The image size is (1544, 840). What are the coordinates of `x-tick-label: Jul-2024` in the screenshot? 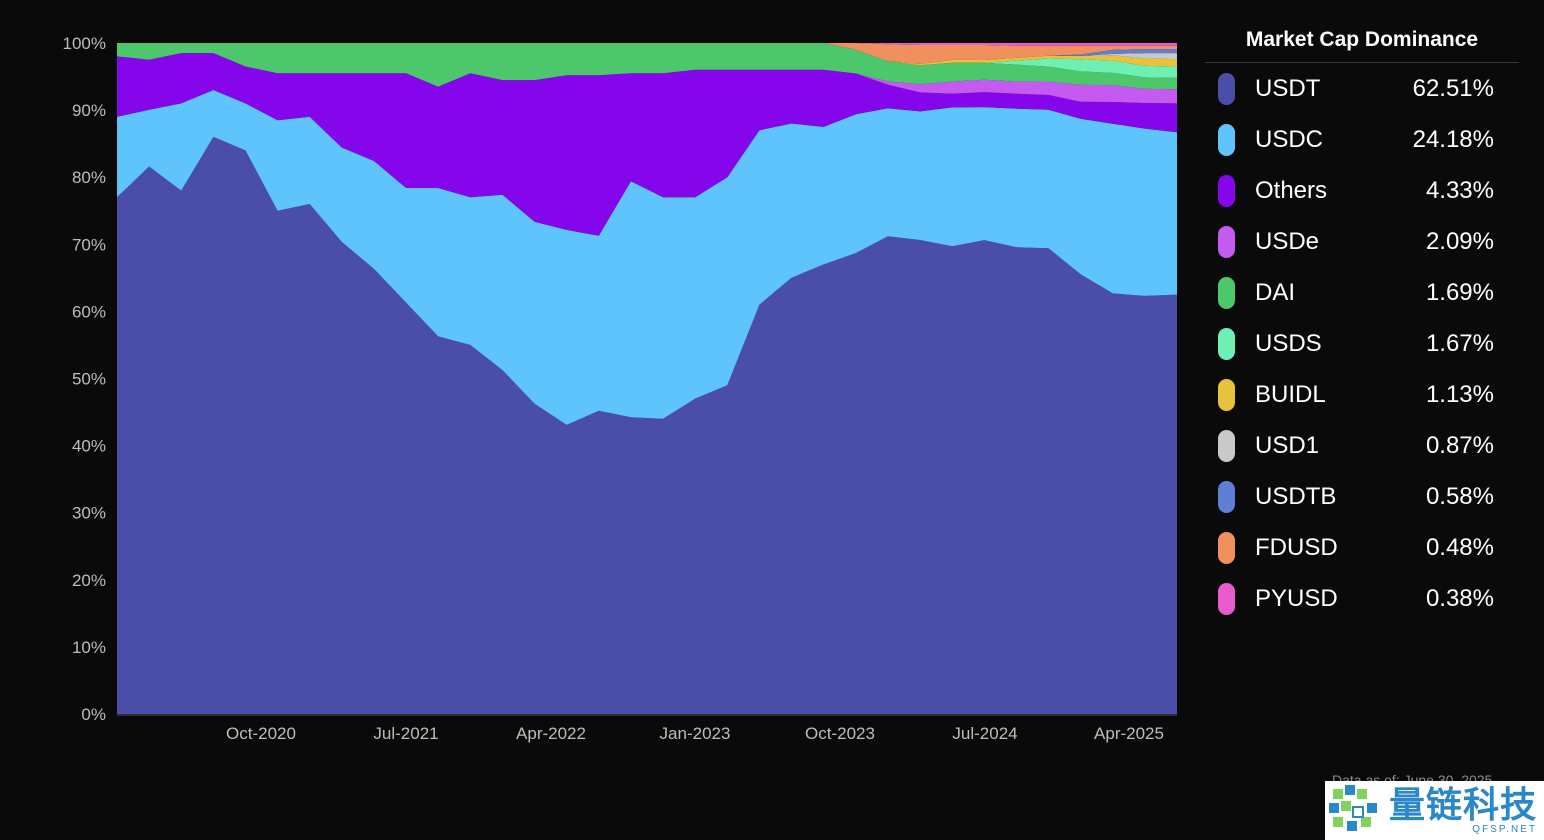 It's located at (984, 733).